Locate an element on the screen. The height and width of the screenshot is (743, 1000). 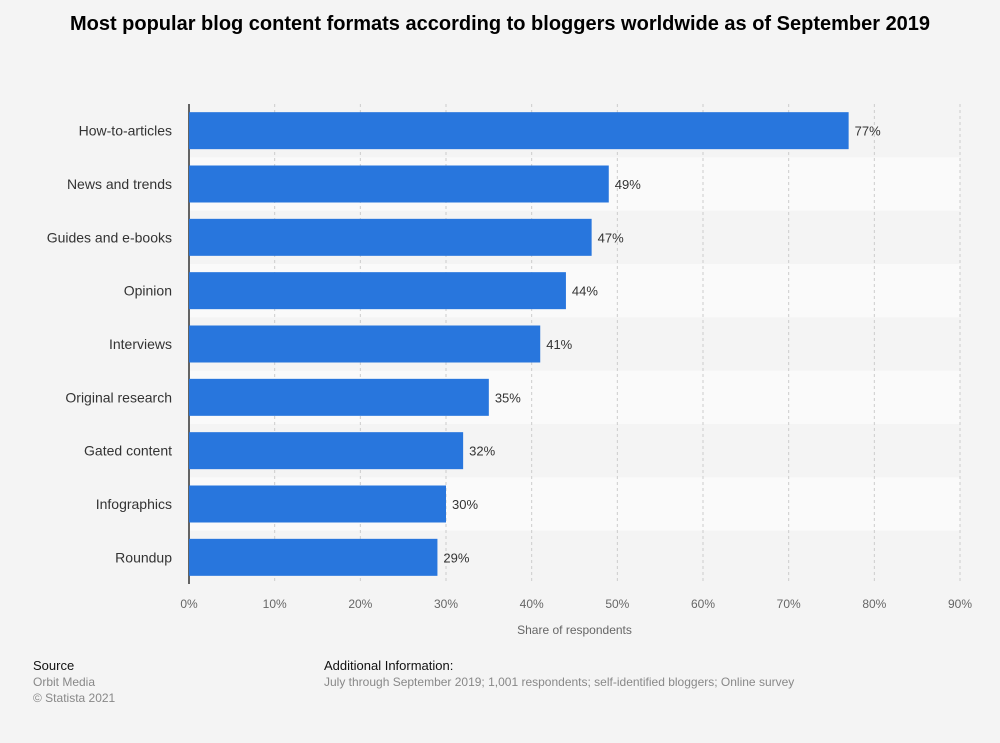
data-label: 30% is located at coordinates (465, 504).